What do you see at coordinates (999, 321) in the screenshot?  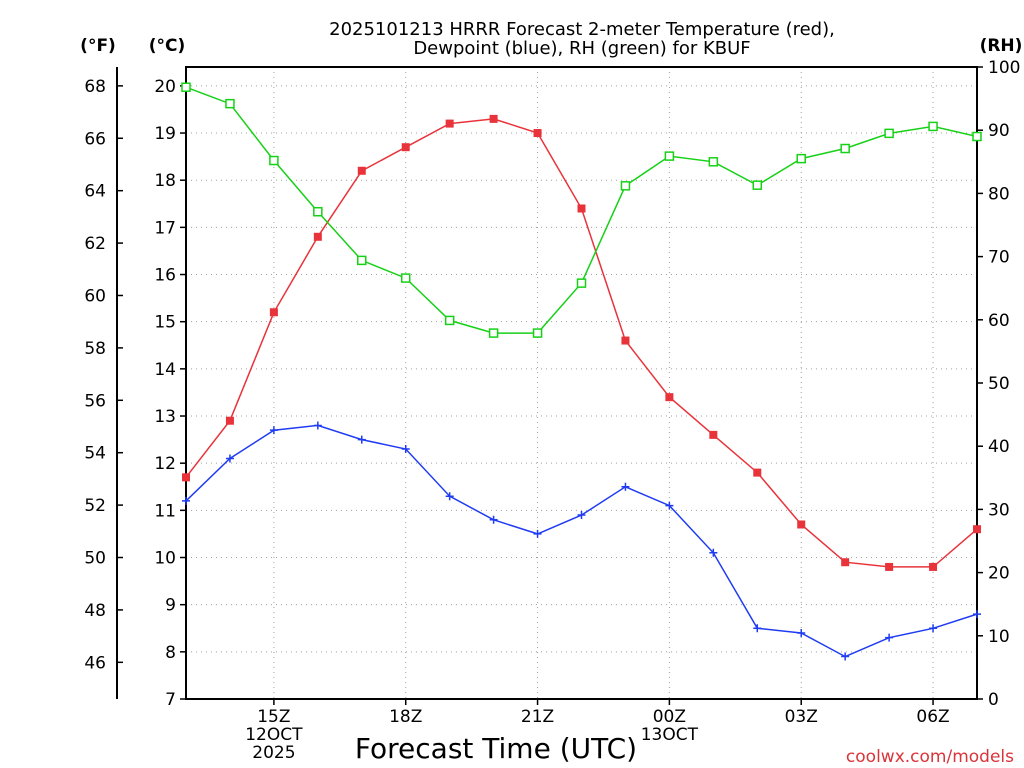 I see `rh-tick-label: 60` at bounding box center [999, 321].